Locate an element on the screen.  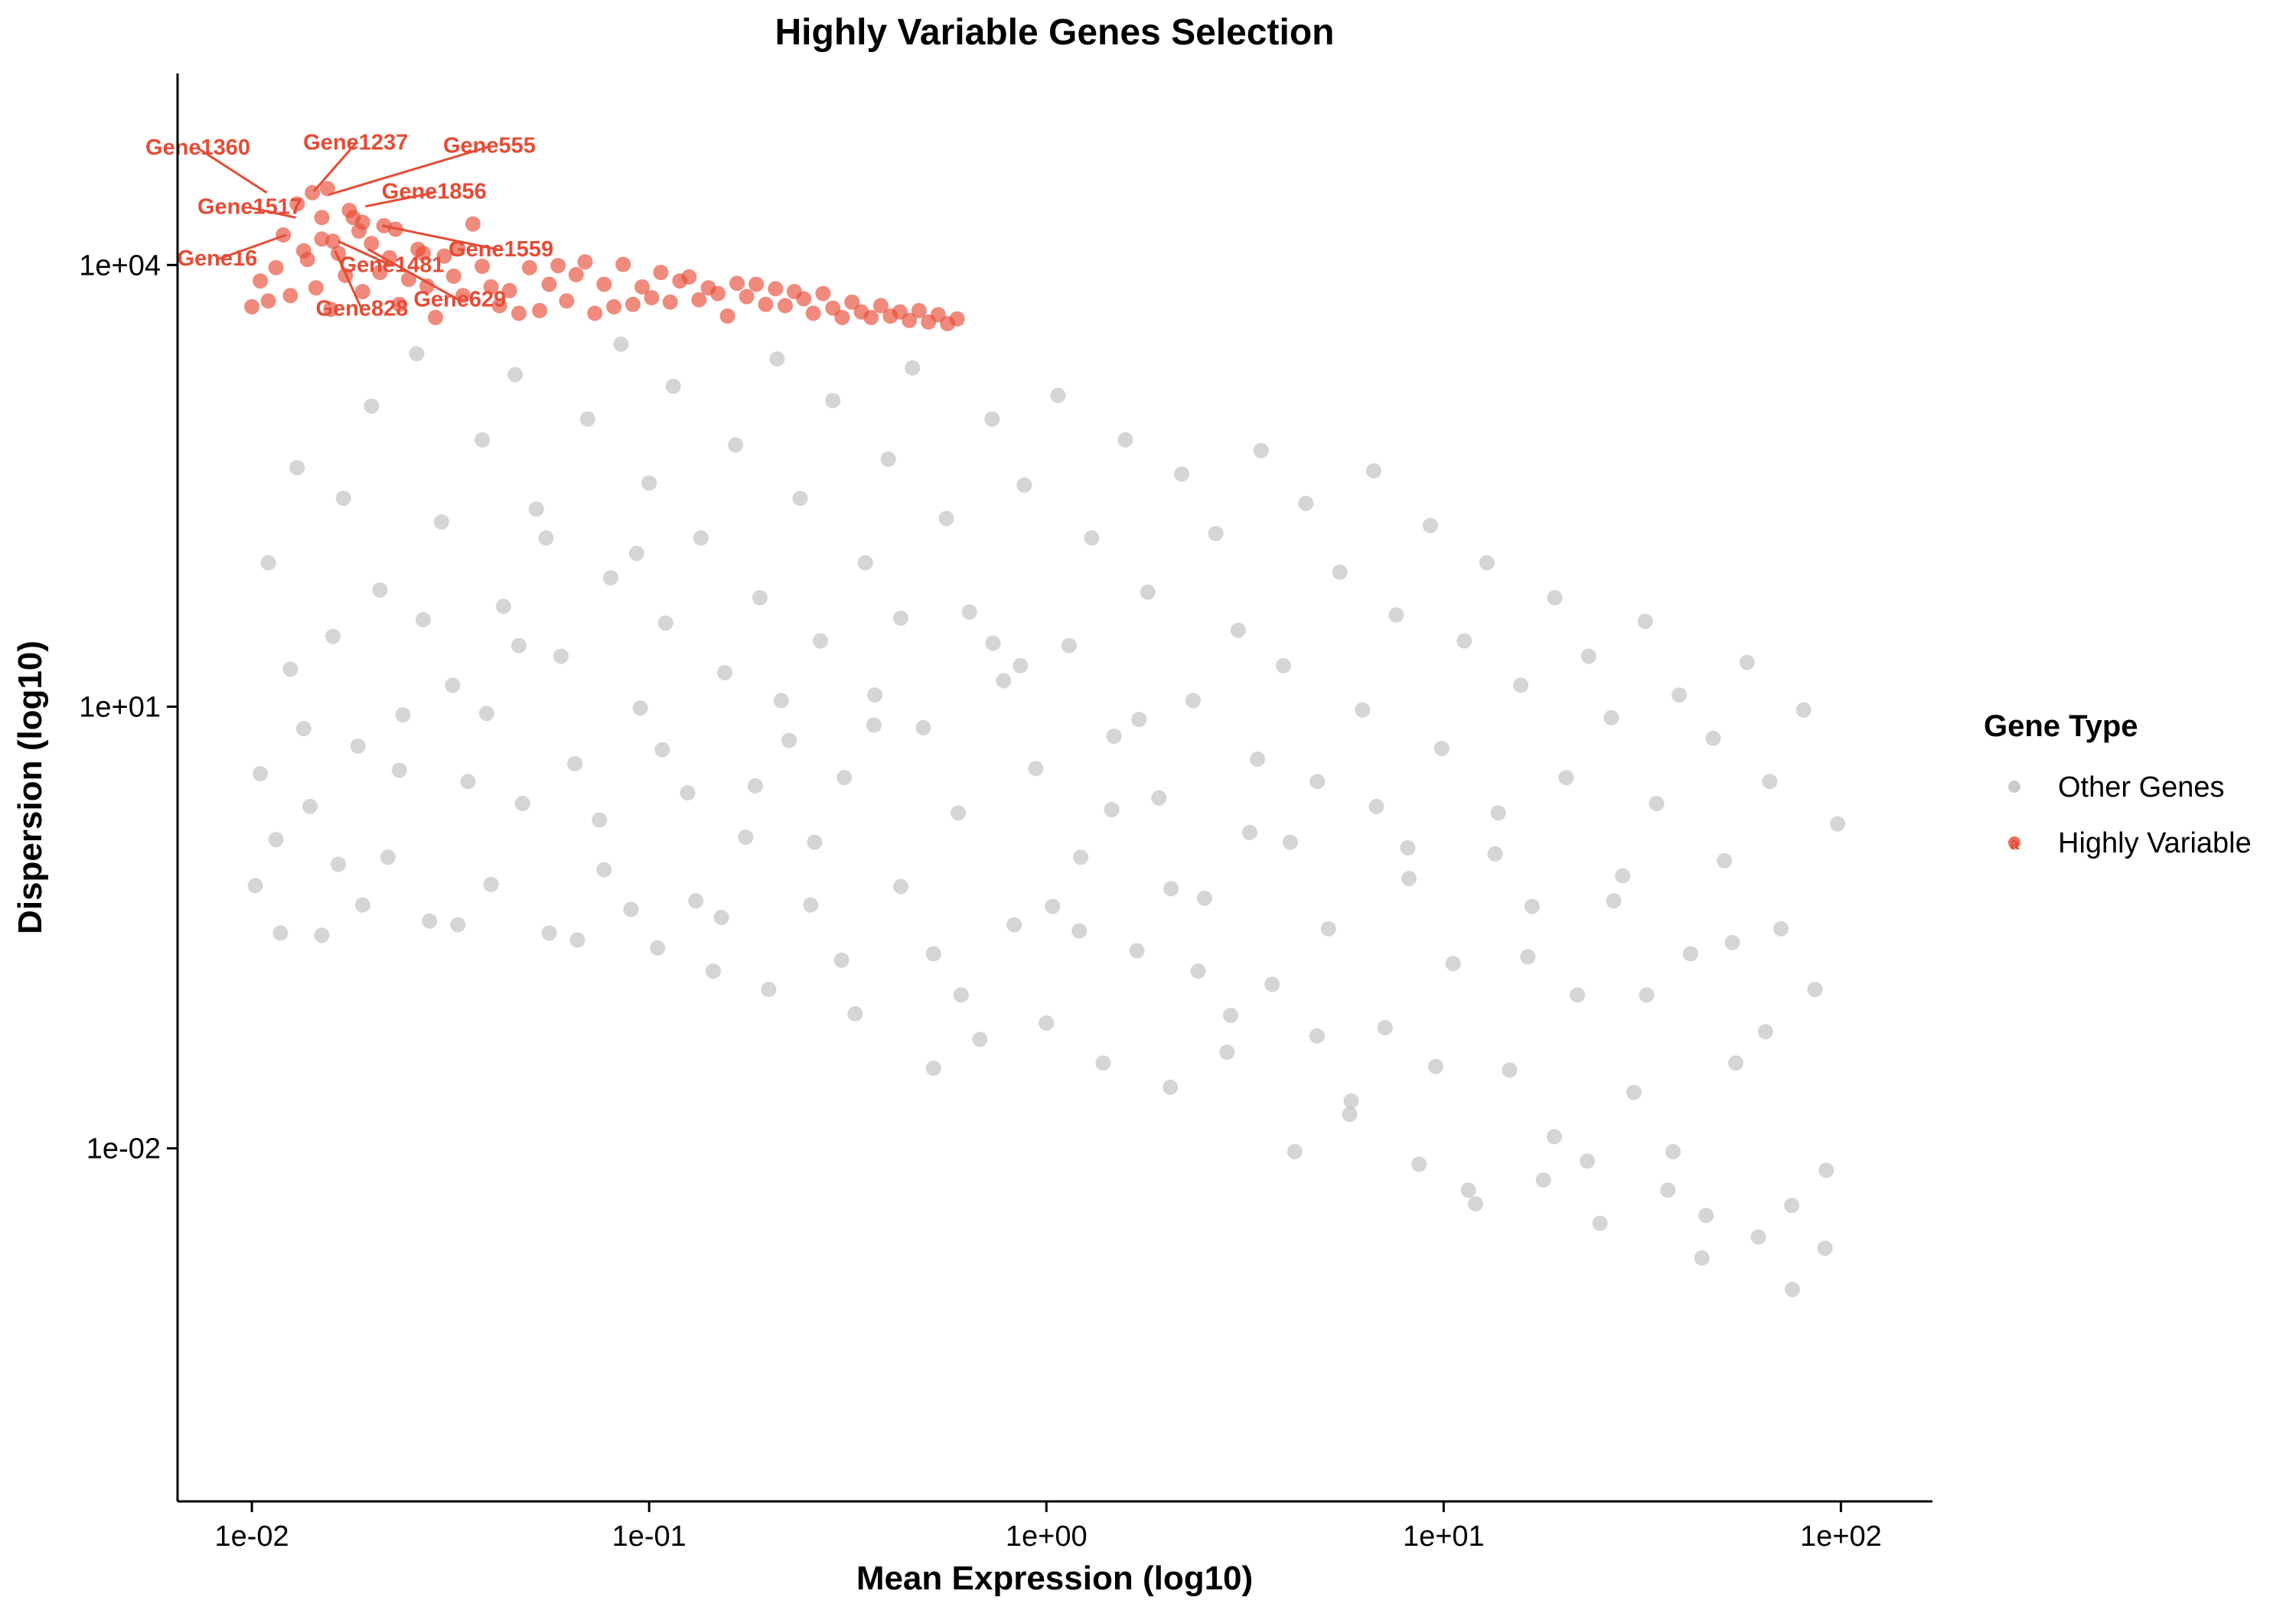
y-axis-title: Dispersion (log10) is located at coordinates (30, 787).